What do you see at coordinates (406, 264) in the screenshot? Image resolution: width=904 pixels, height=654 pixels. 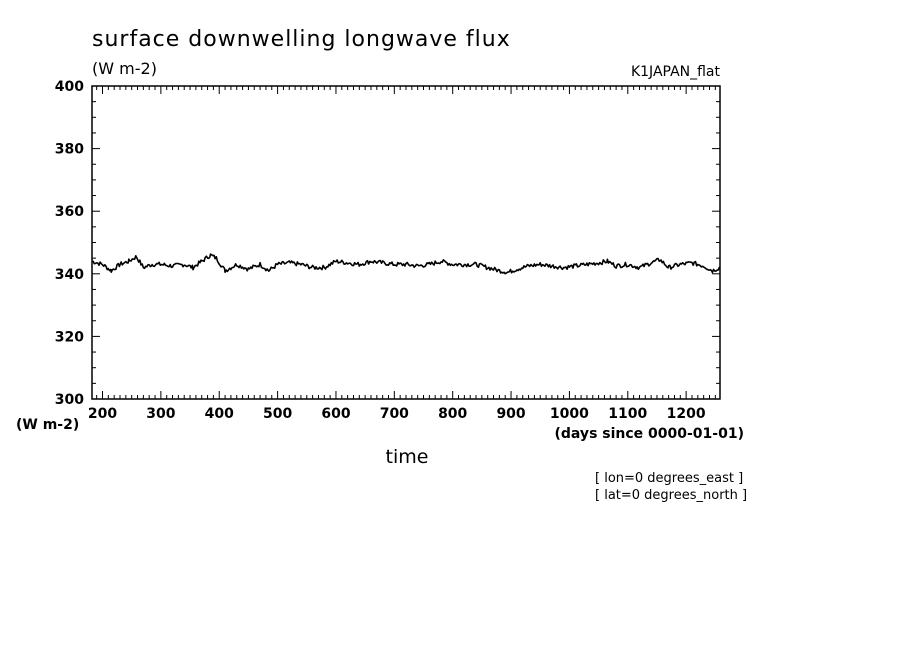 I see `series-line` at bounding box center [406, 264].